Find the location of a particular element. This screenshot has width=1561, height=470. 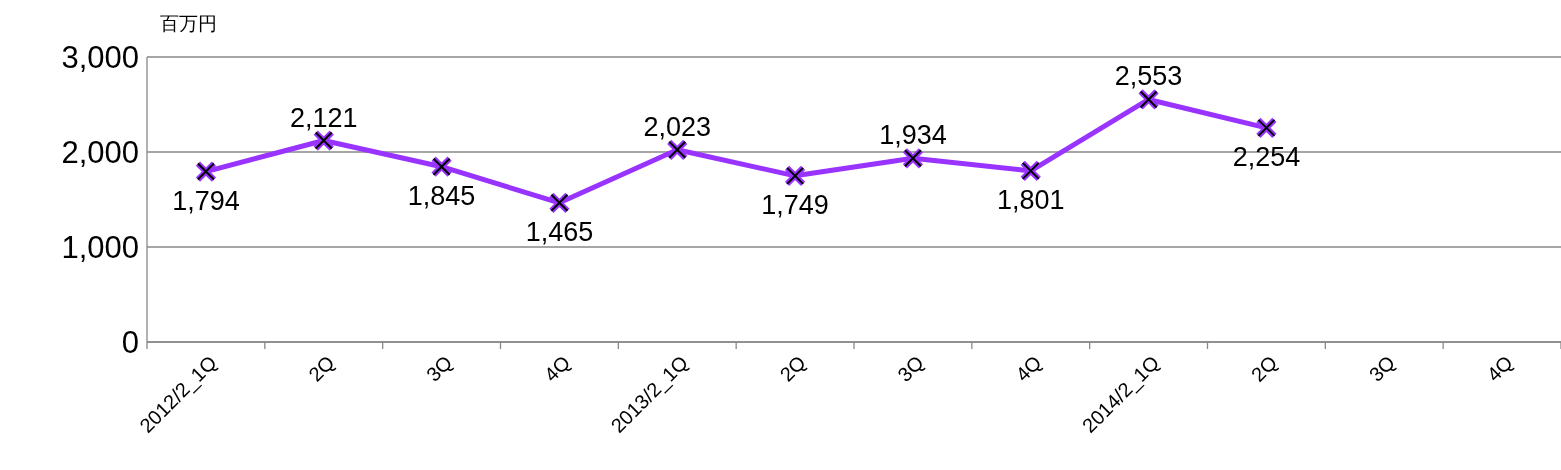

y-tick-label: 1,000 is located at coordinates (100, 247).